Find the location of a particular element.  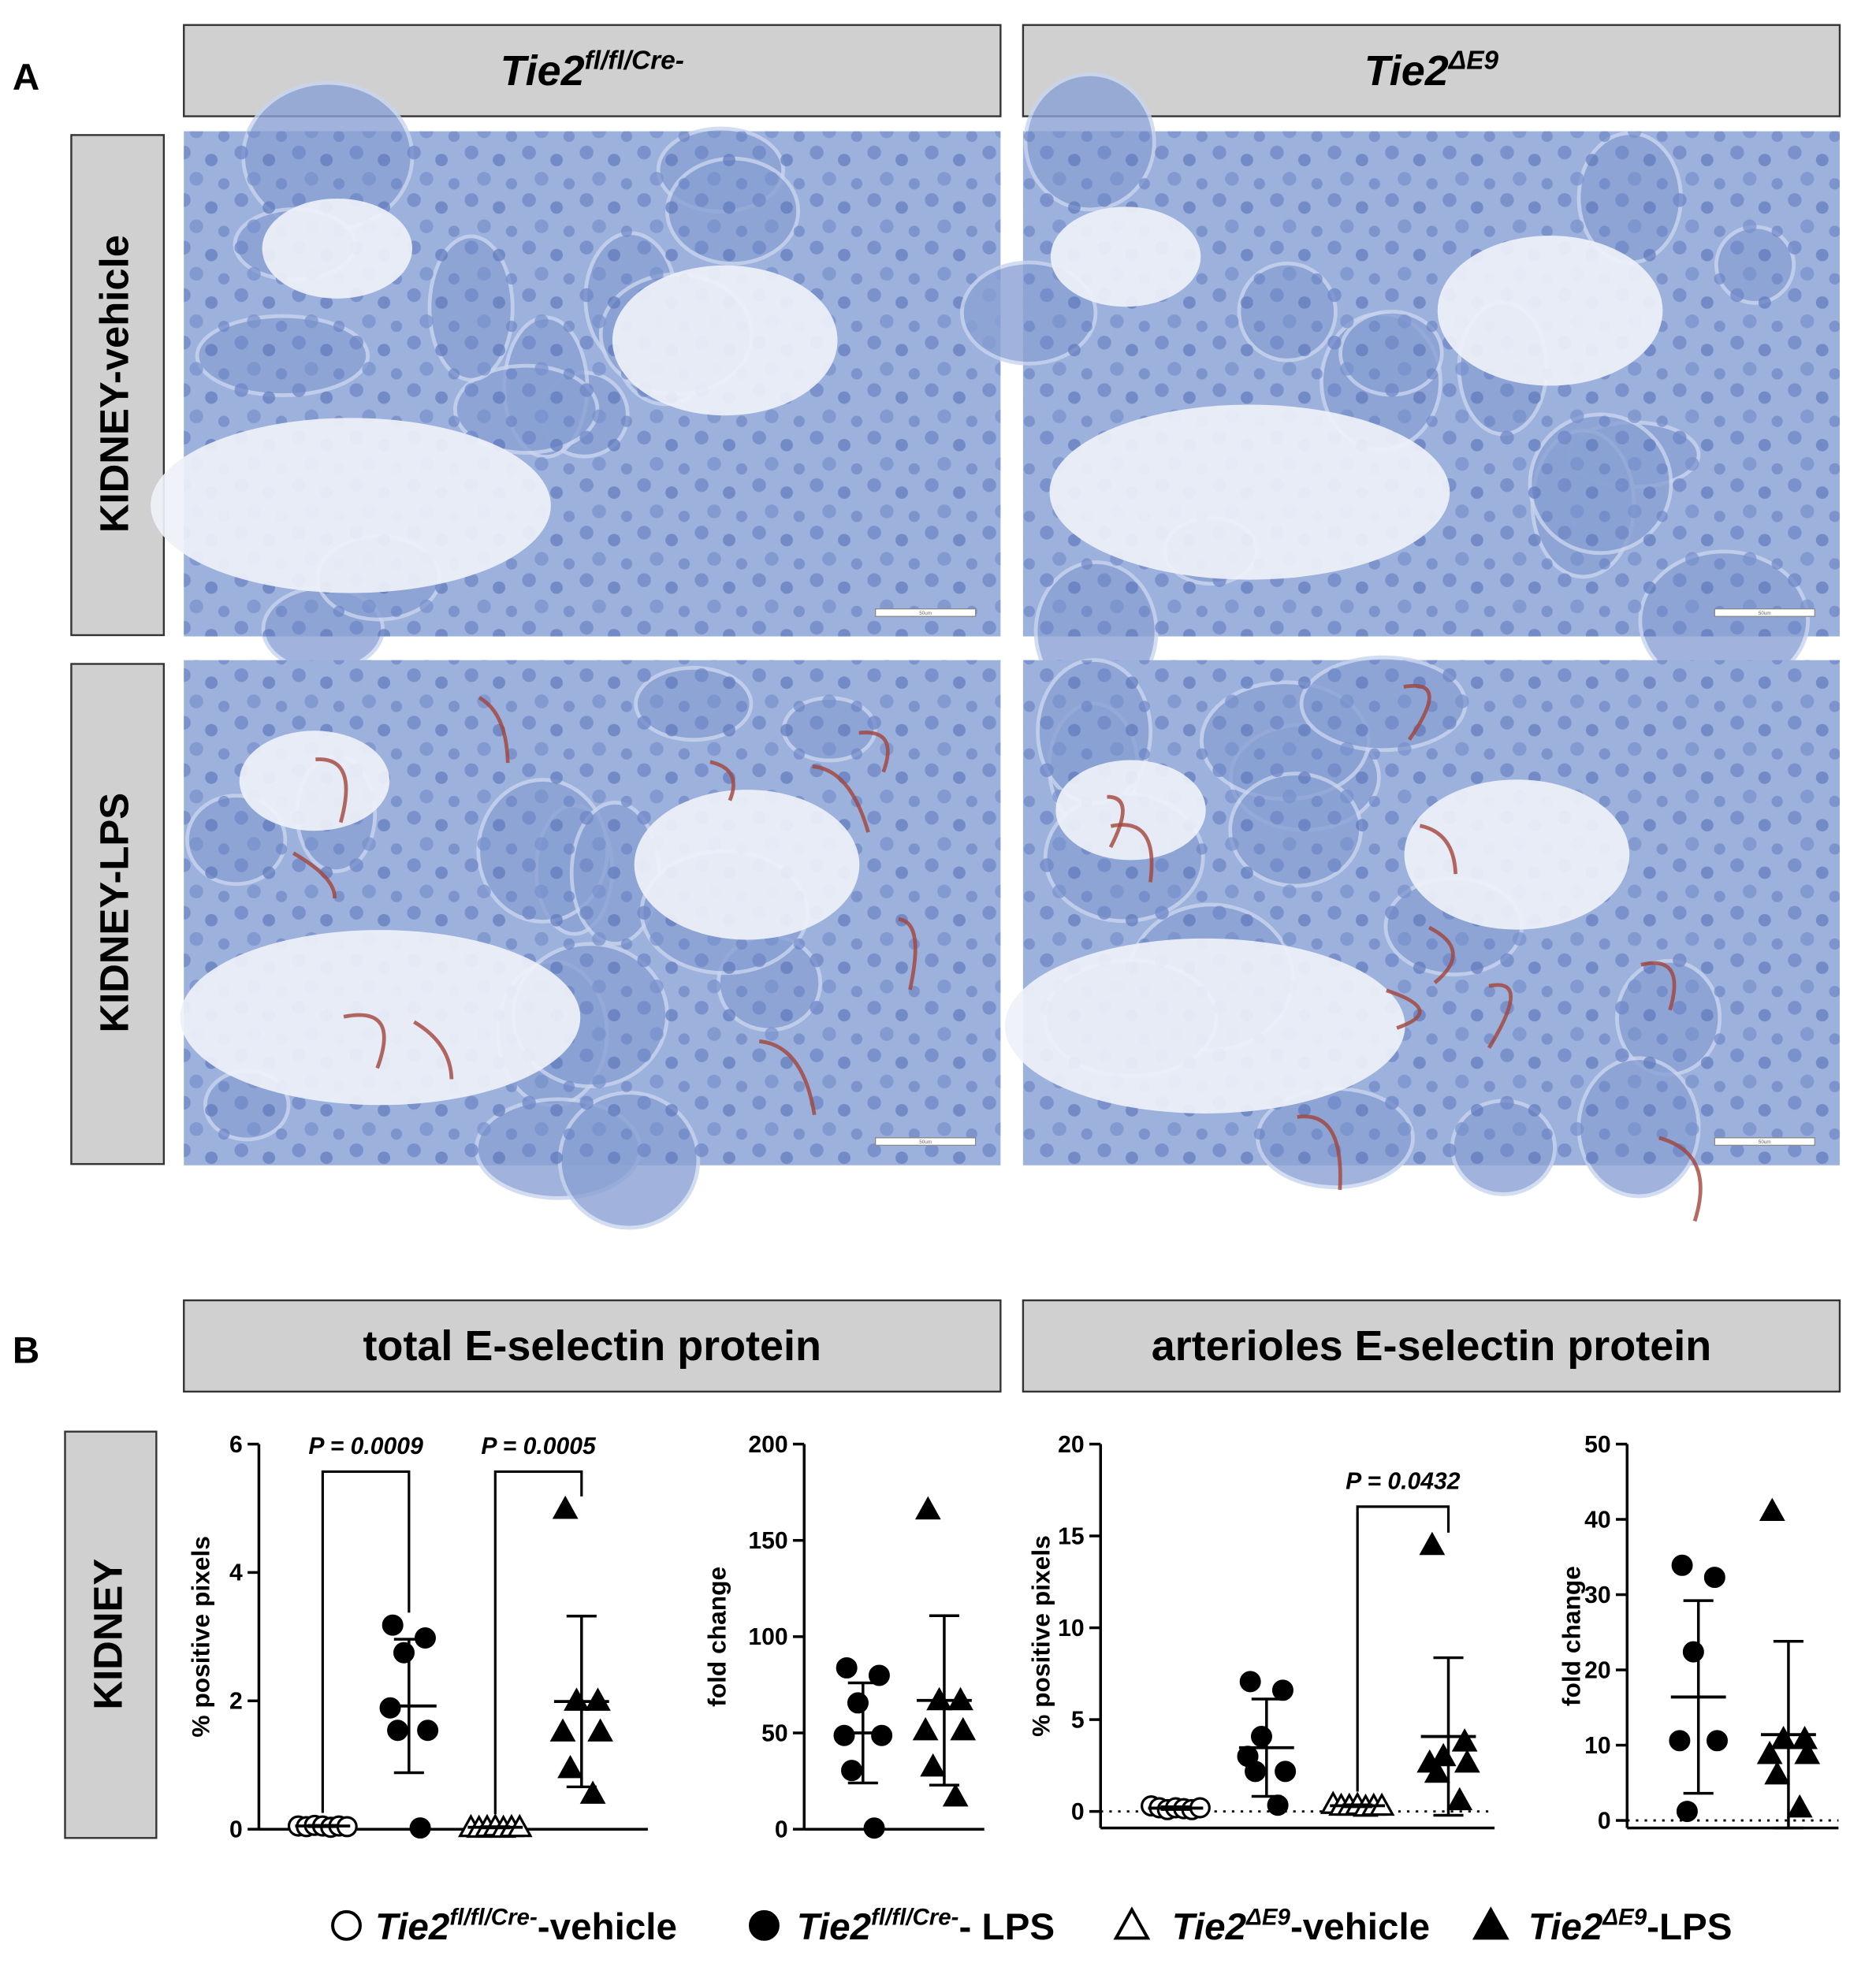

column-header: Tie2fl/fl/Cre- is located at coordinates (592, 70).